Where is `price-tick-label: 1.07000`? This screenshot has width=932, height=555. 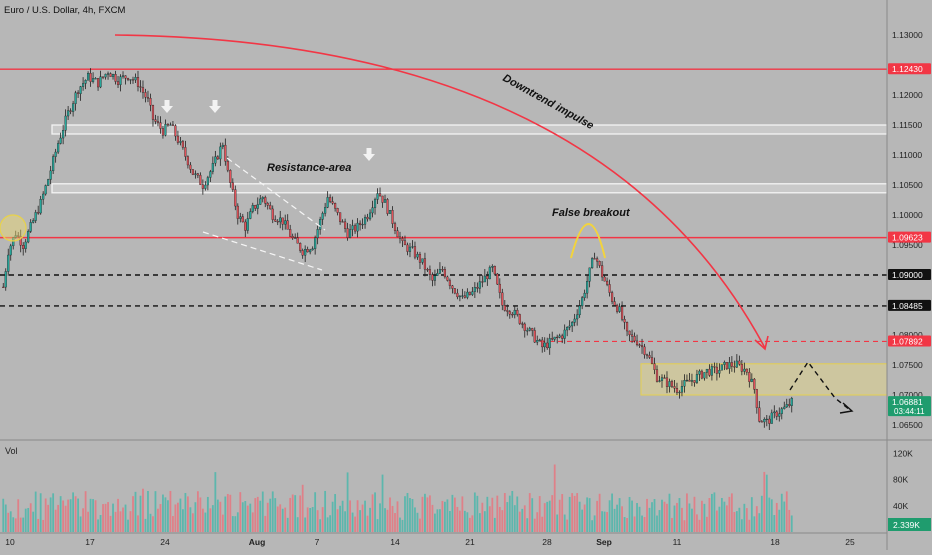 price-tick-label: 1.07000 is located at coordinates (907, 395).